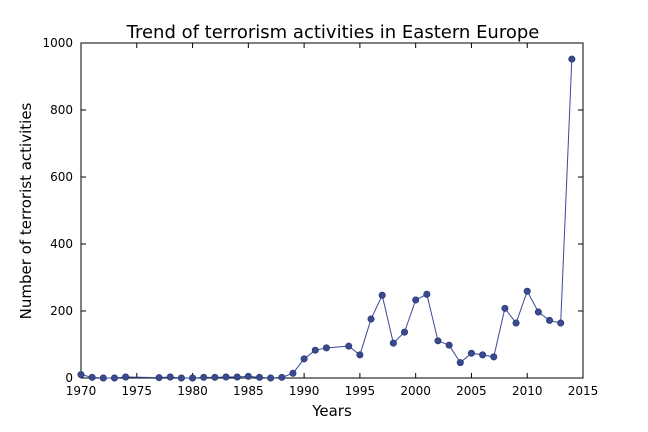  What do you see at coordinates (61, 311) in the screenshot?
I see `y-tick-label: 200` at bounding box center [61, 311].